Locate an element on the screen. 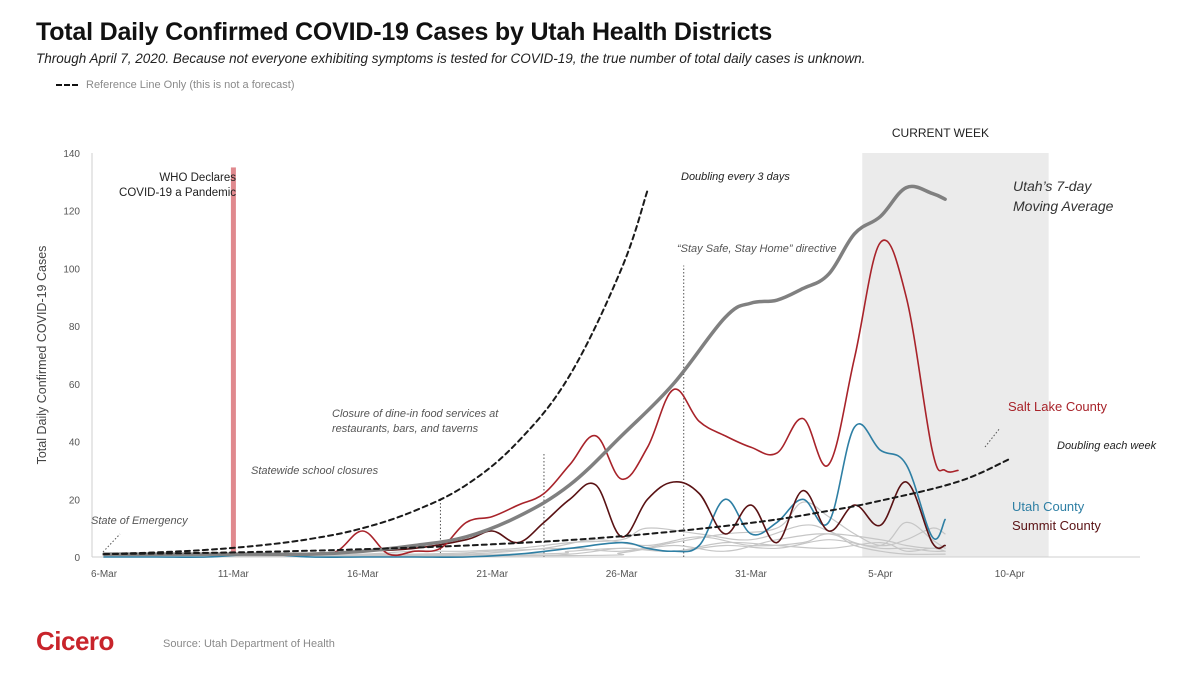 Image resolution: width=1200 pixels, height=675 pixels. annot-salt-lake: Salt Lake County is located at coordinates (1058, 406).